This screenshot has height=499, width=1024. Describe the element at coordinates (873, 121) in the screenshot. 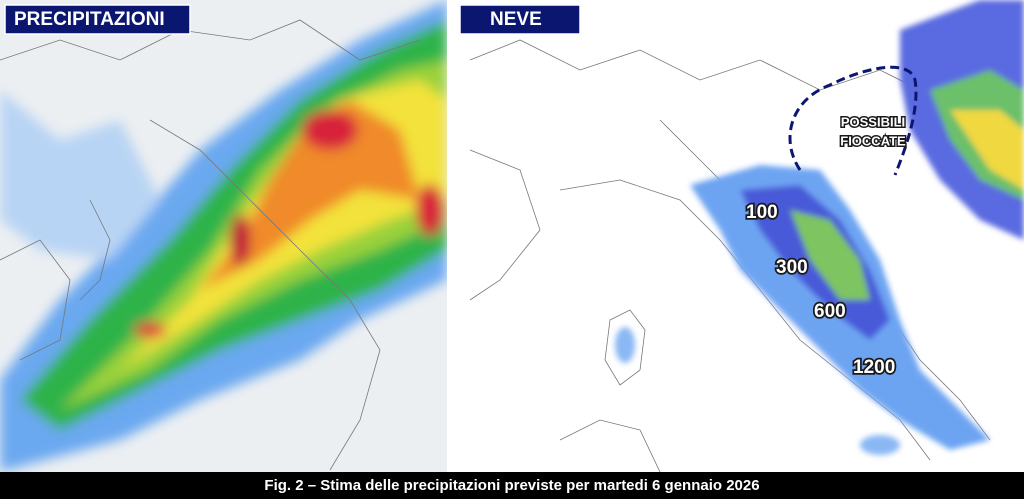

I see `annotation: POSSIBILI` at that location.